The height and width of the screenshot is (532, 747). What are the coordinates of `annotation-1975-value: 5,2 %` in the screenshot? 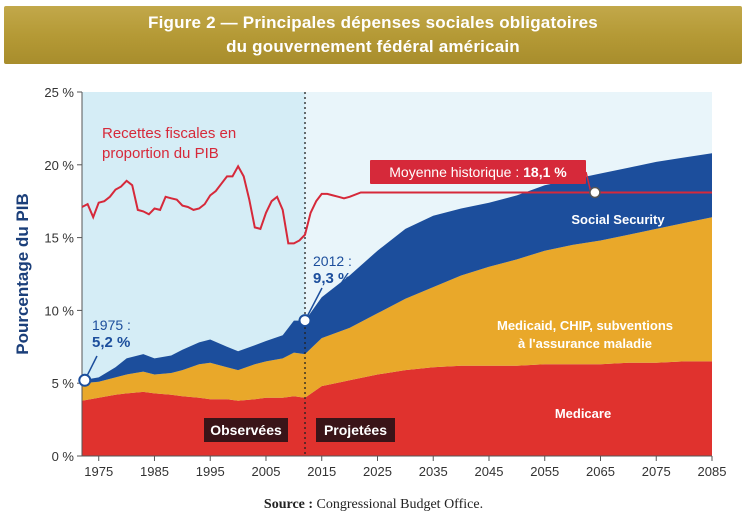 It's located at (111, 342).